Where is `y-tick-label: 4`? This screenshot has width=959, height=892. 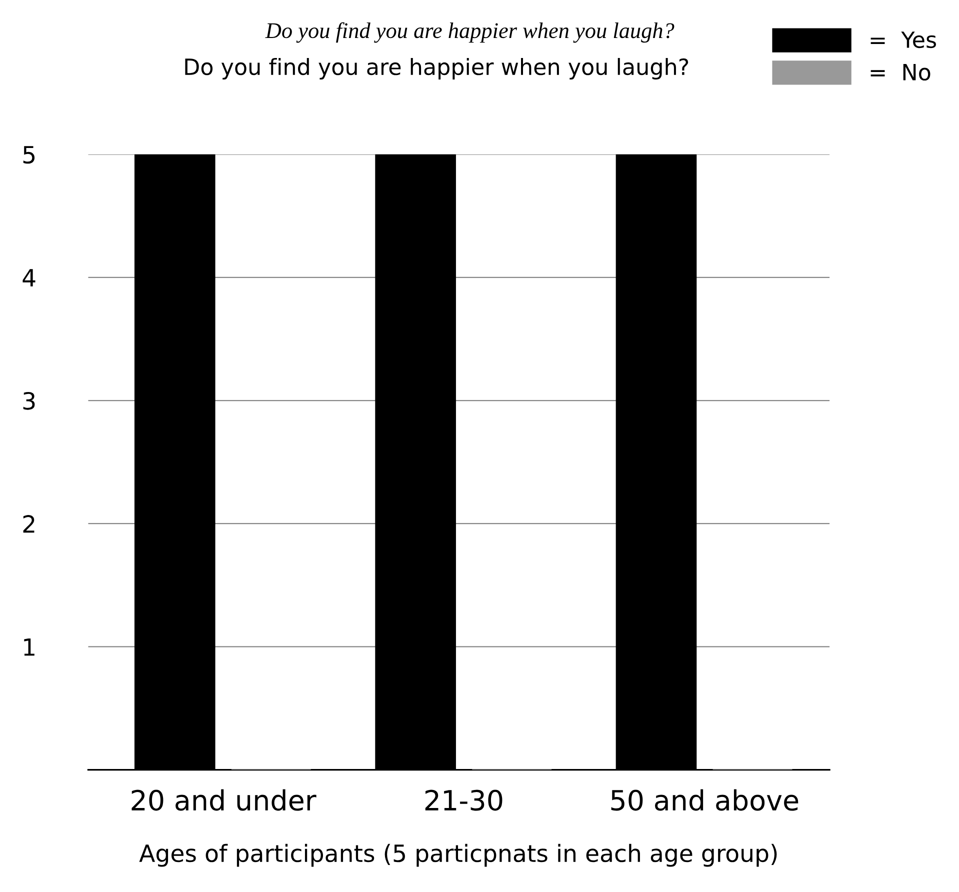
y-tick-label: 4 is located at coordinates (29, 277).